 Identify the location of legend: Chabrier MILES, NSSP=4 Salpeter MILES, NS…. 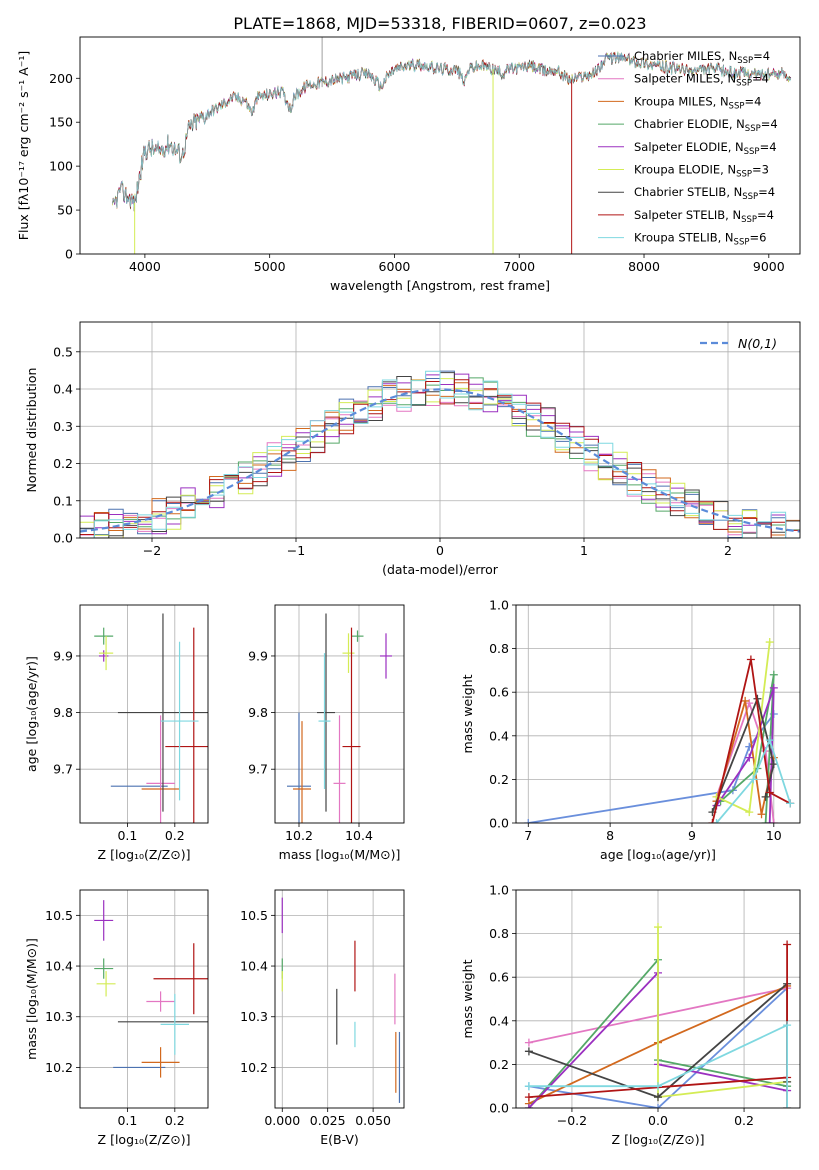
(688, 148).